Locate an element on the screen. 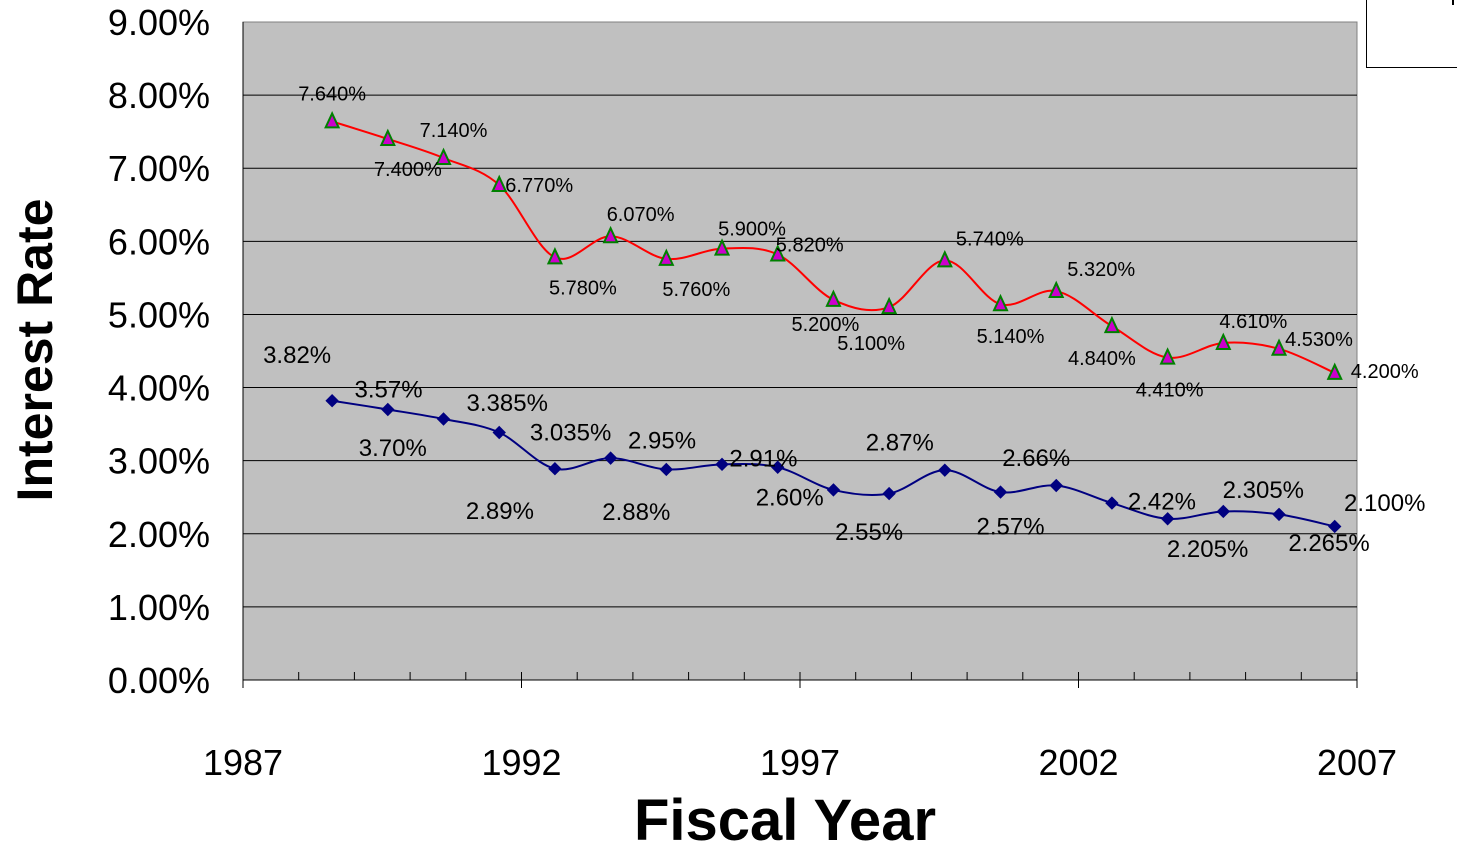  data-label: 7.400% is located at coordinates (408, 170).